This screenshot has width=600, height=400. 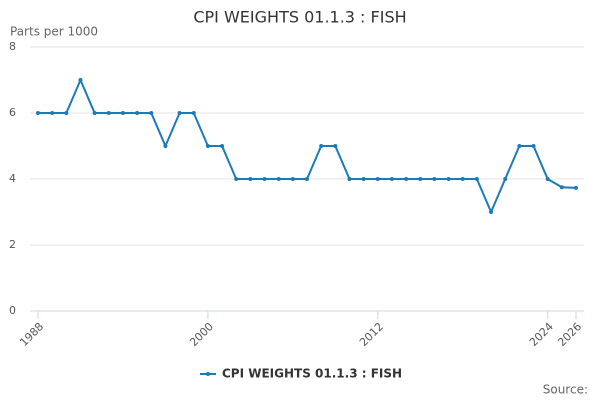 What do you see at coordinates (371, 334) in the screenshot?
I see `x-tick-label: 2012` at bounding box center [371, 334].